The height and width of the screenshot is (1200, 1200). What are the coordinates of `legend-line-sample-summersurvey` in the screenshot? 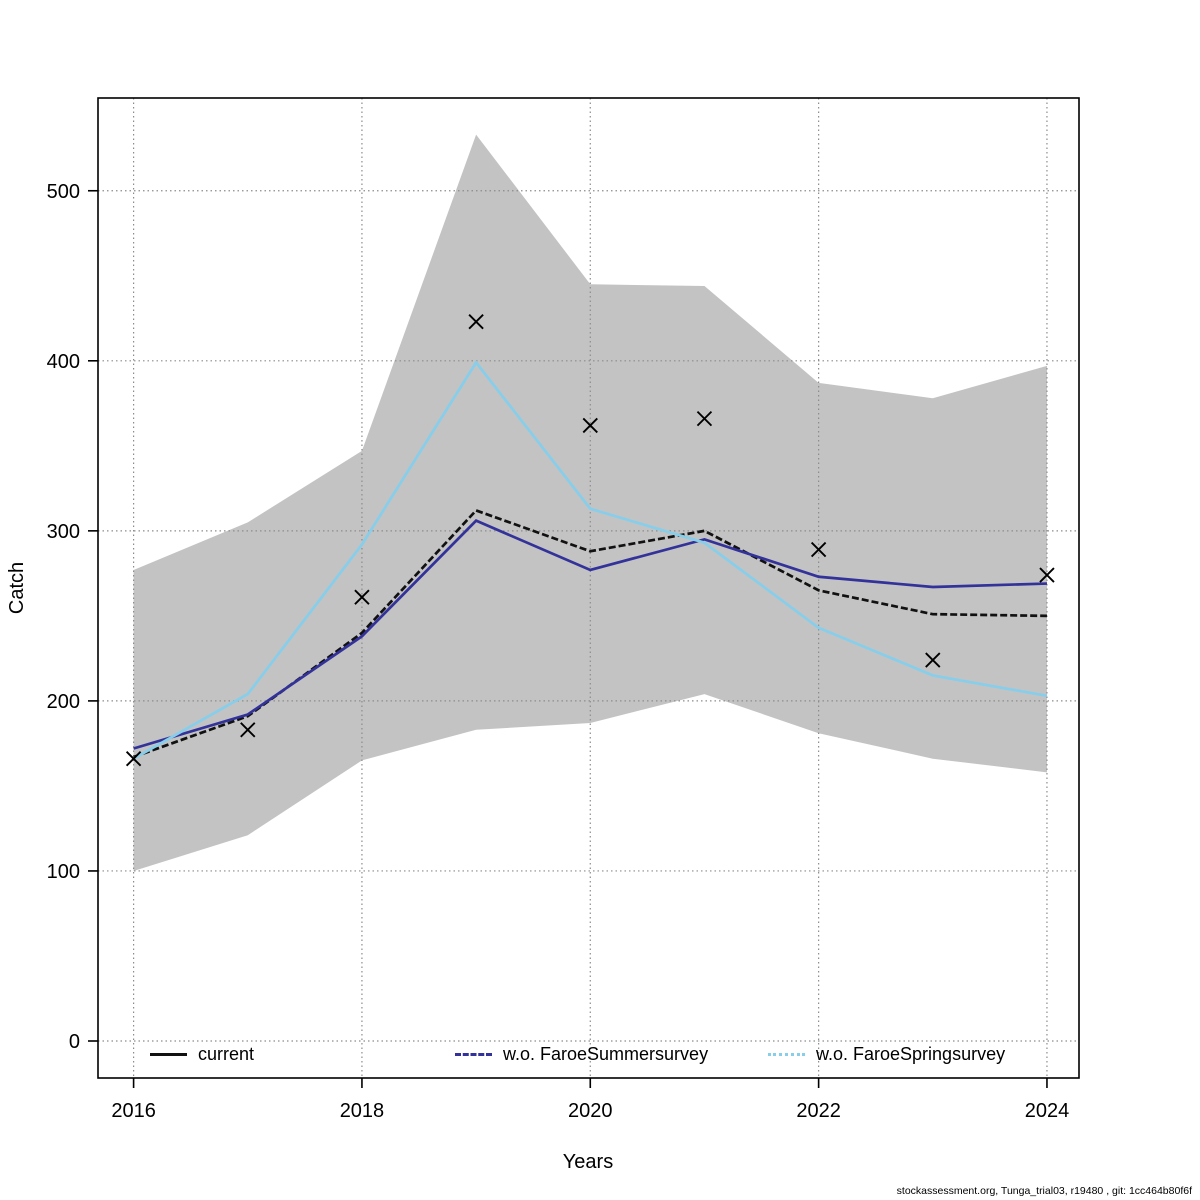 It's located at (473, 1054).